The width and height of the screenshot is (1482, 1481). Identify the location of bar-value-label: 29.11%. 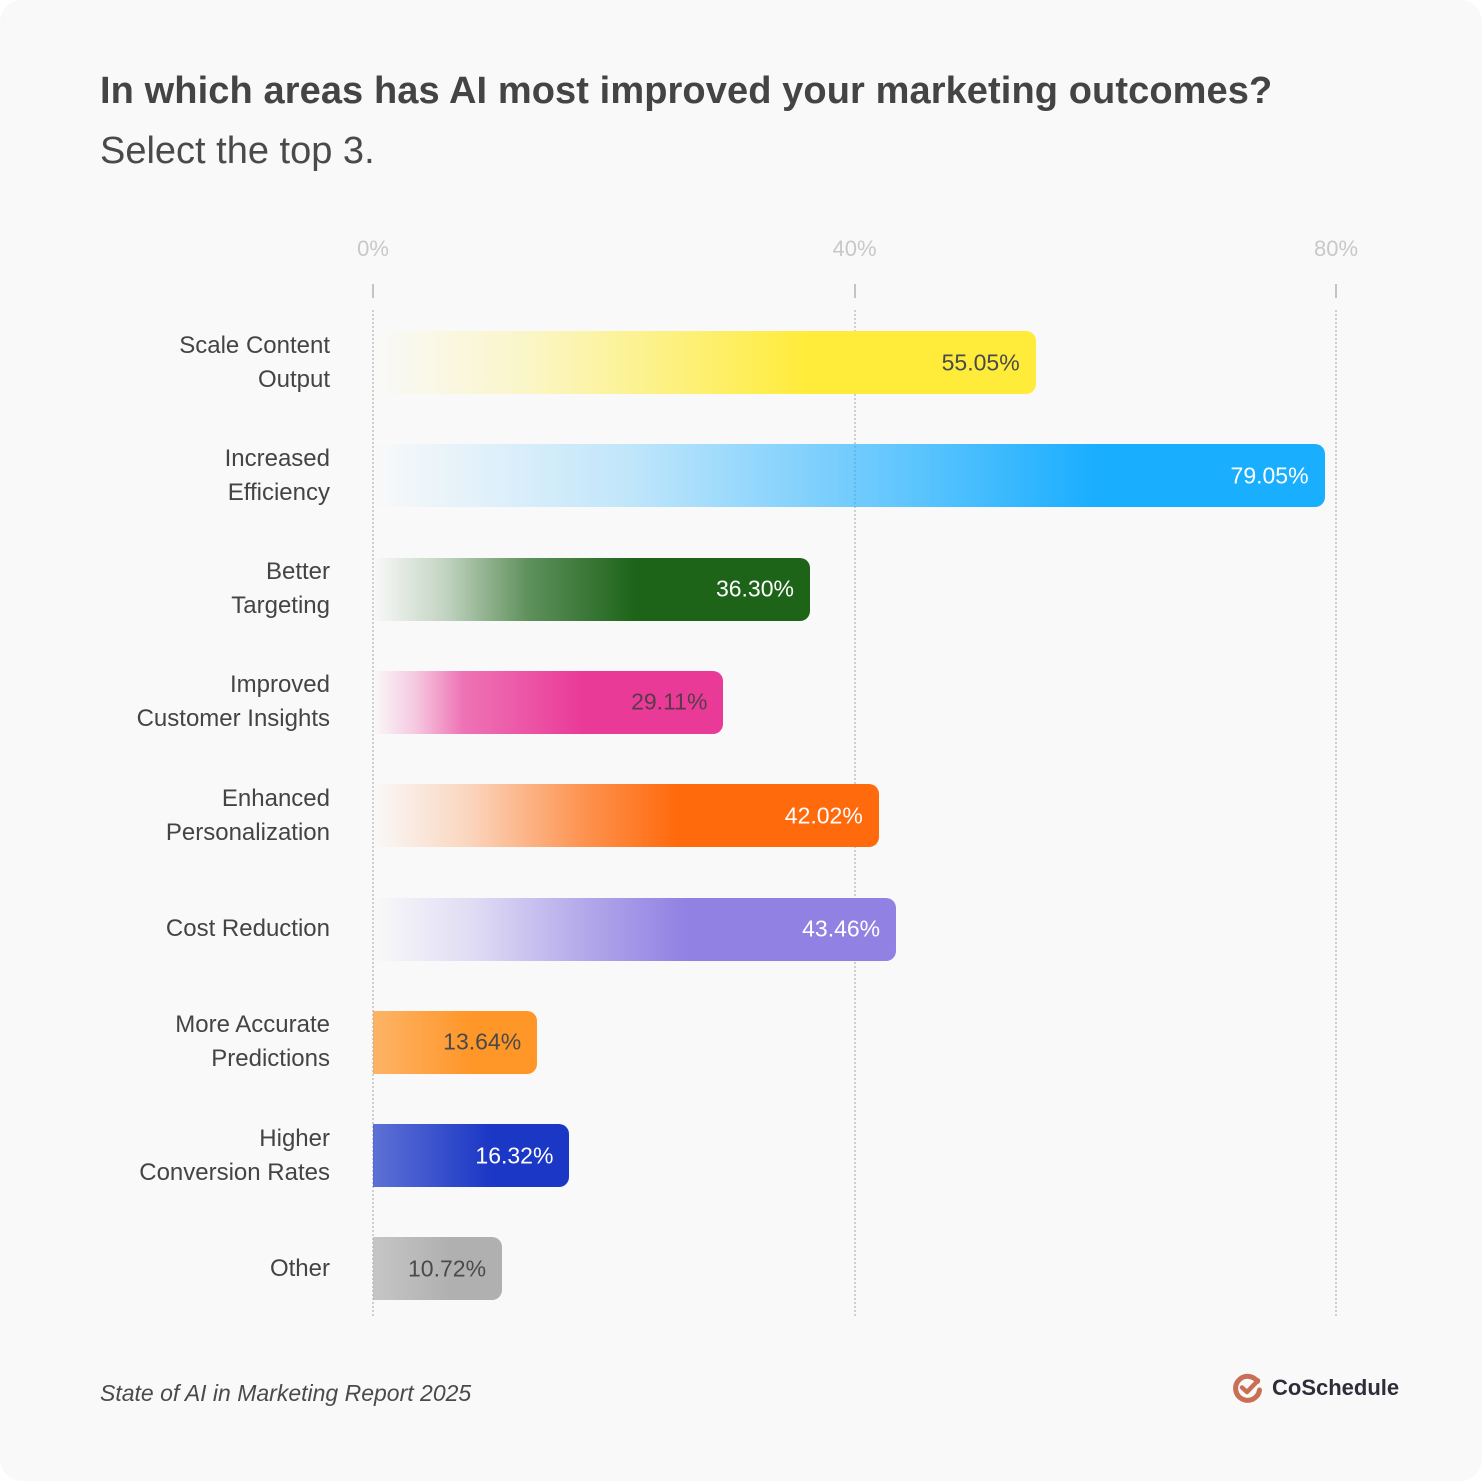
(669, 701).